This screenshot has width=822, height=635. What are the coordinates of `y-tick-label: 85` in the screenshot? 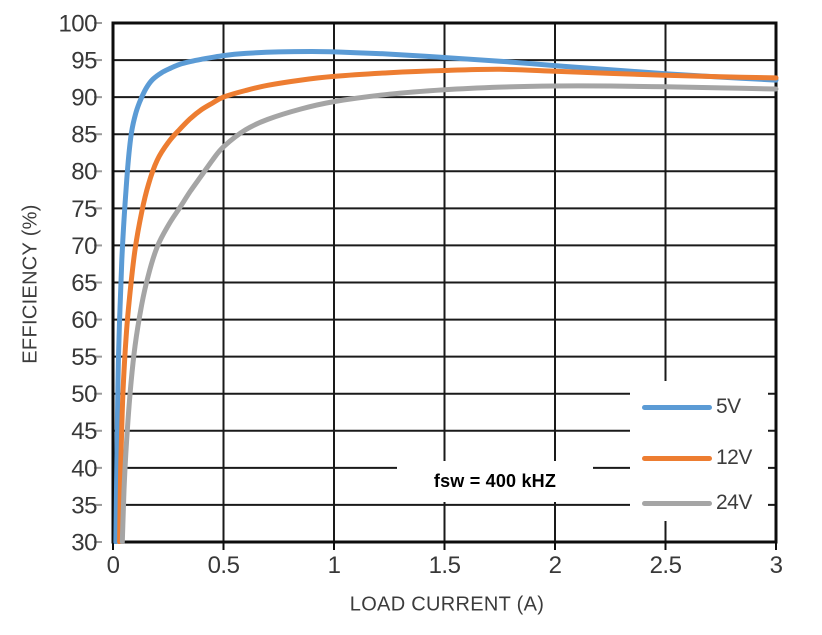 It's located at (84, 135).